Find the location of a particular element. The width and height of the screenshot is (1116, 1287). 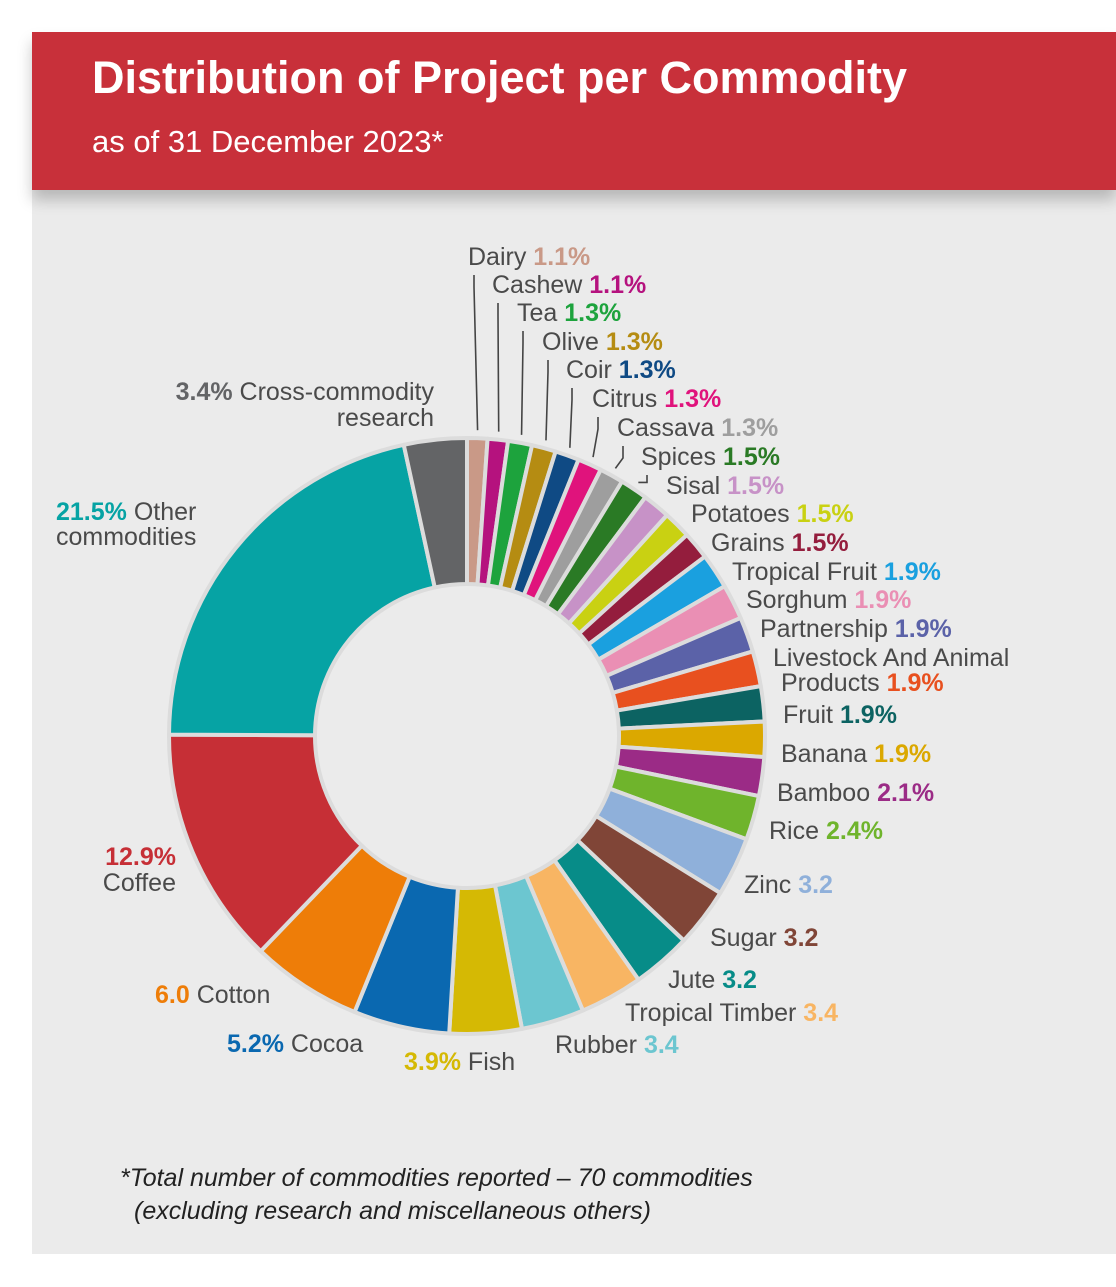

leader-line-cassava is located at coordinates (619, 457).